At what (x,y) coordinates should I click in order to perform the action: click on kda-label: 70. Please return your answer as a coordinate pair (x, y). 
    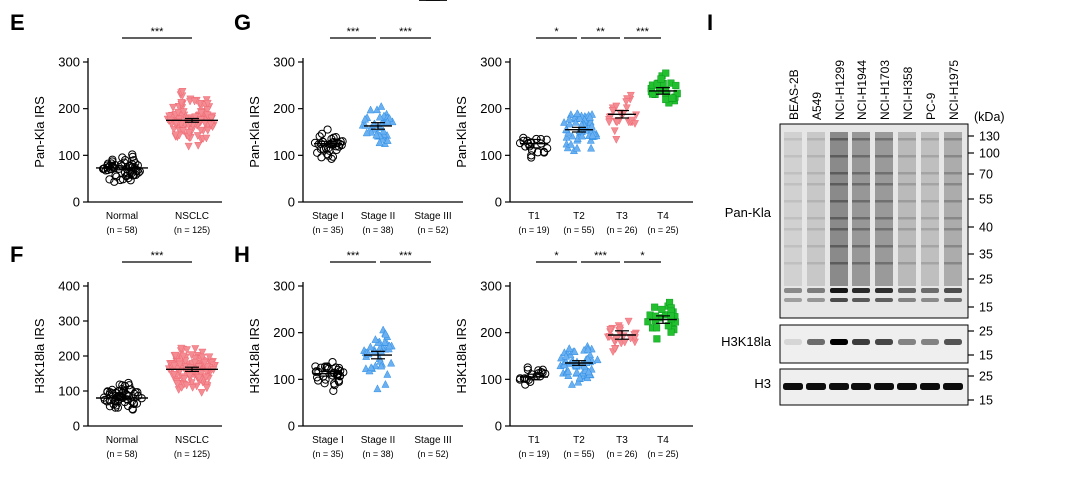
    Looking at the image, I should click on (986, 175).